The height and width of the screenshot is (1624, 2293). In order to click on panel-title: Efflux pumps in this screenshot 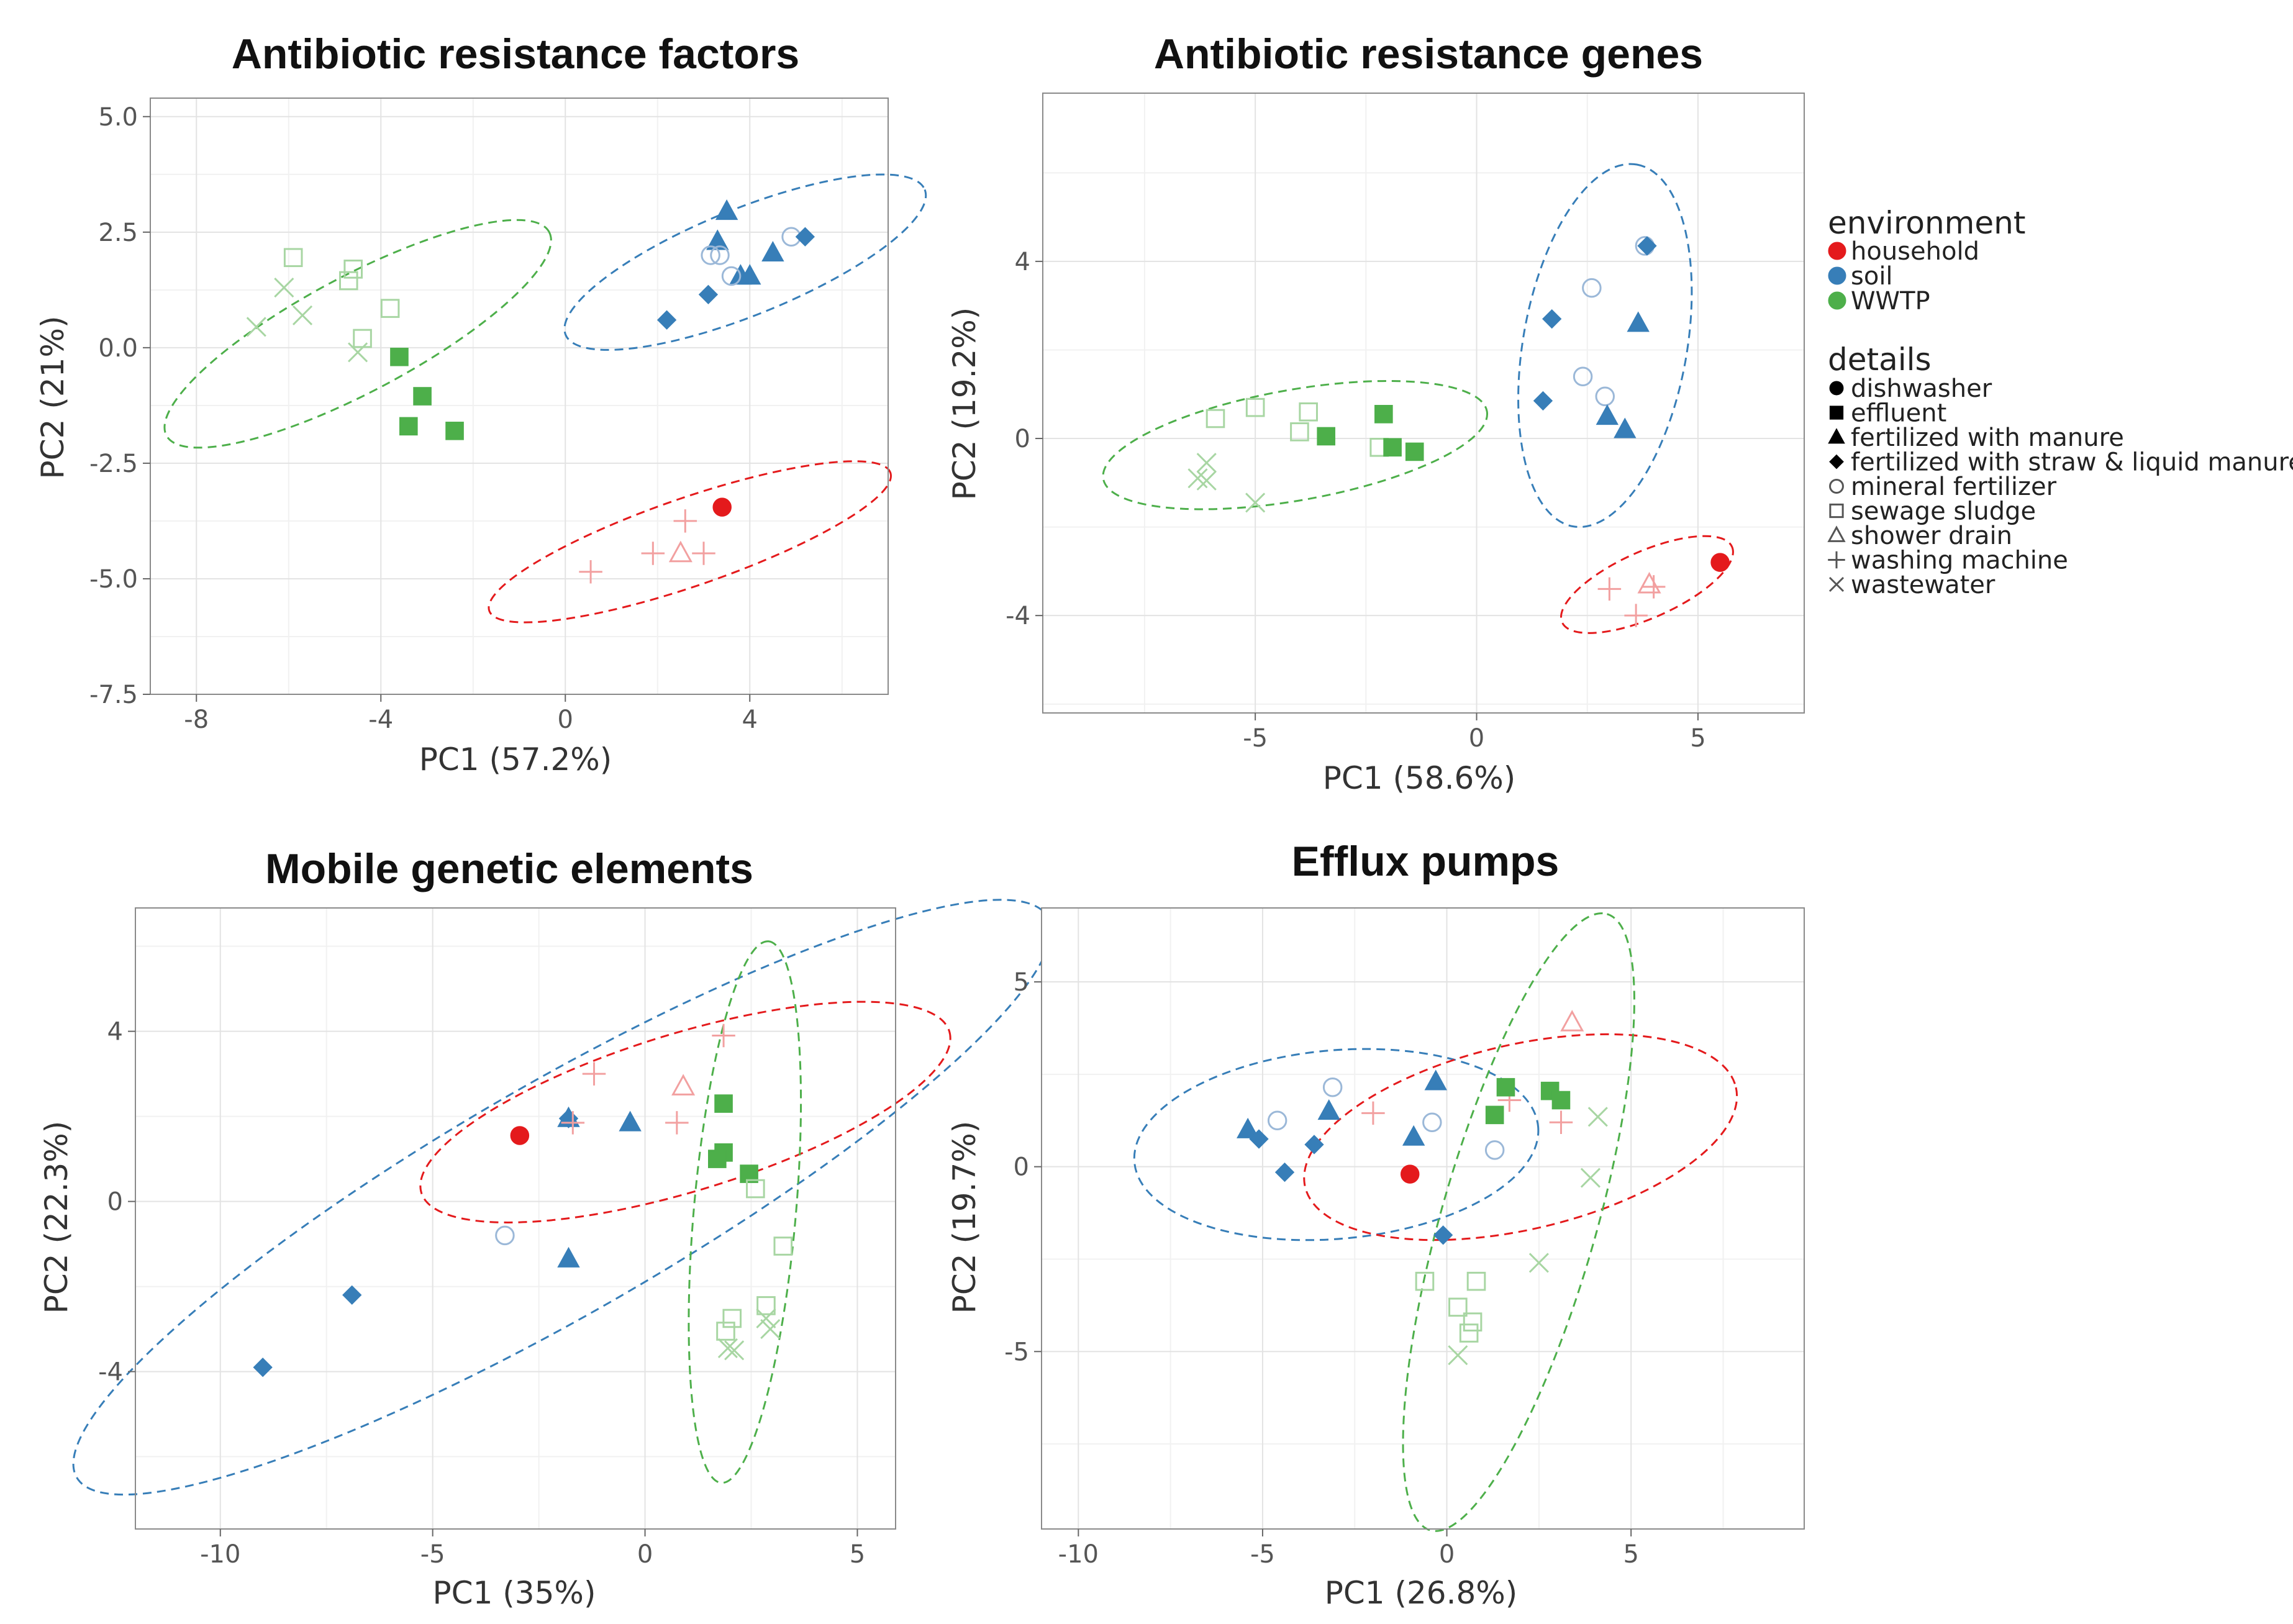, I will do `click(1426, 861)`.